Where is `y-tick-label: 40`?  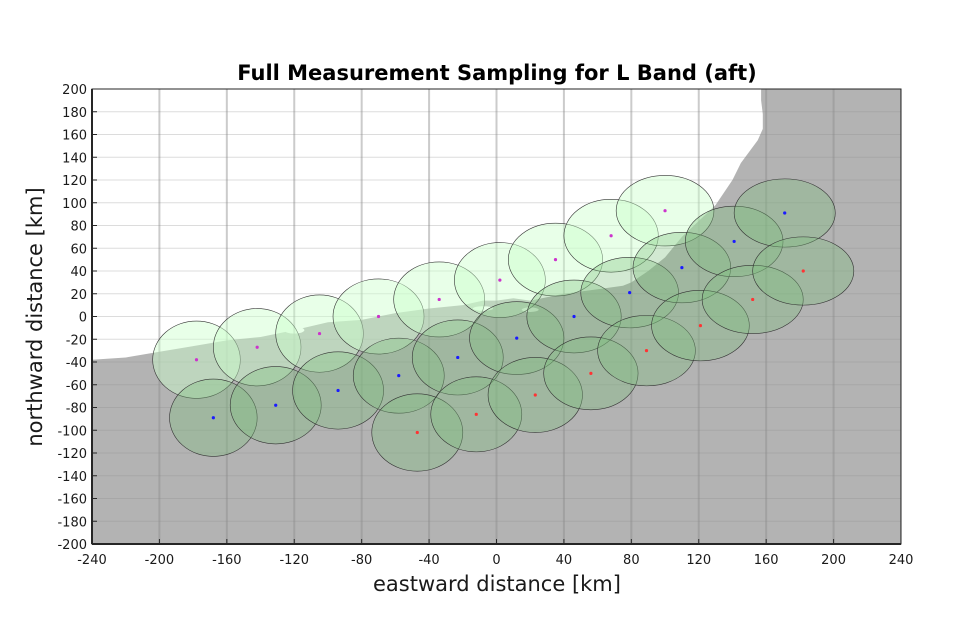
y-tick-label: 40 is located at coordinates (78, 272).